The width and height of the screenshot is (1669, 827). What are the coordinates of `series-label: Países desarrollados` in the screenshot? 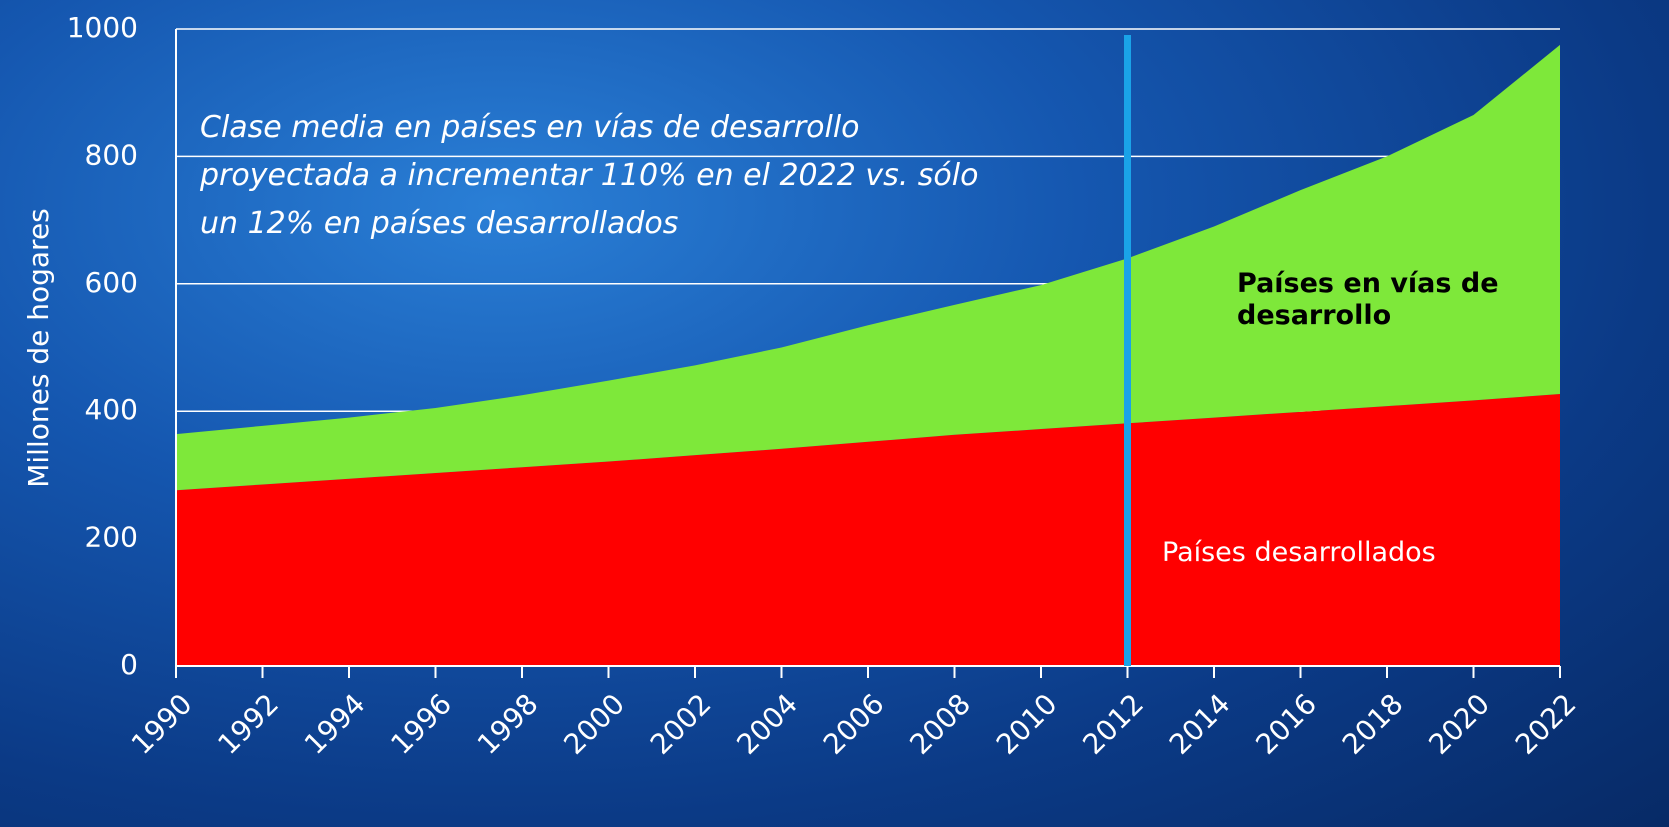 It's located at (1299, 552).